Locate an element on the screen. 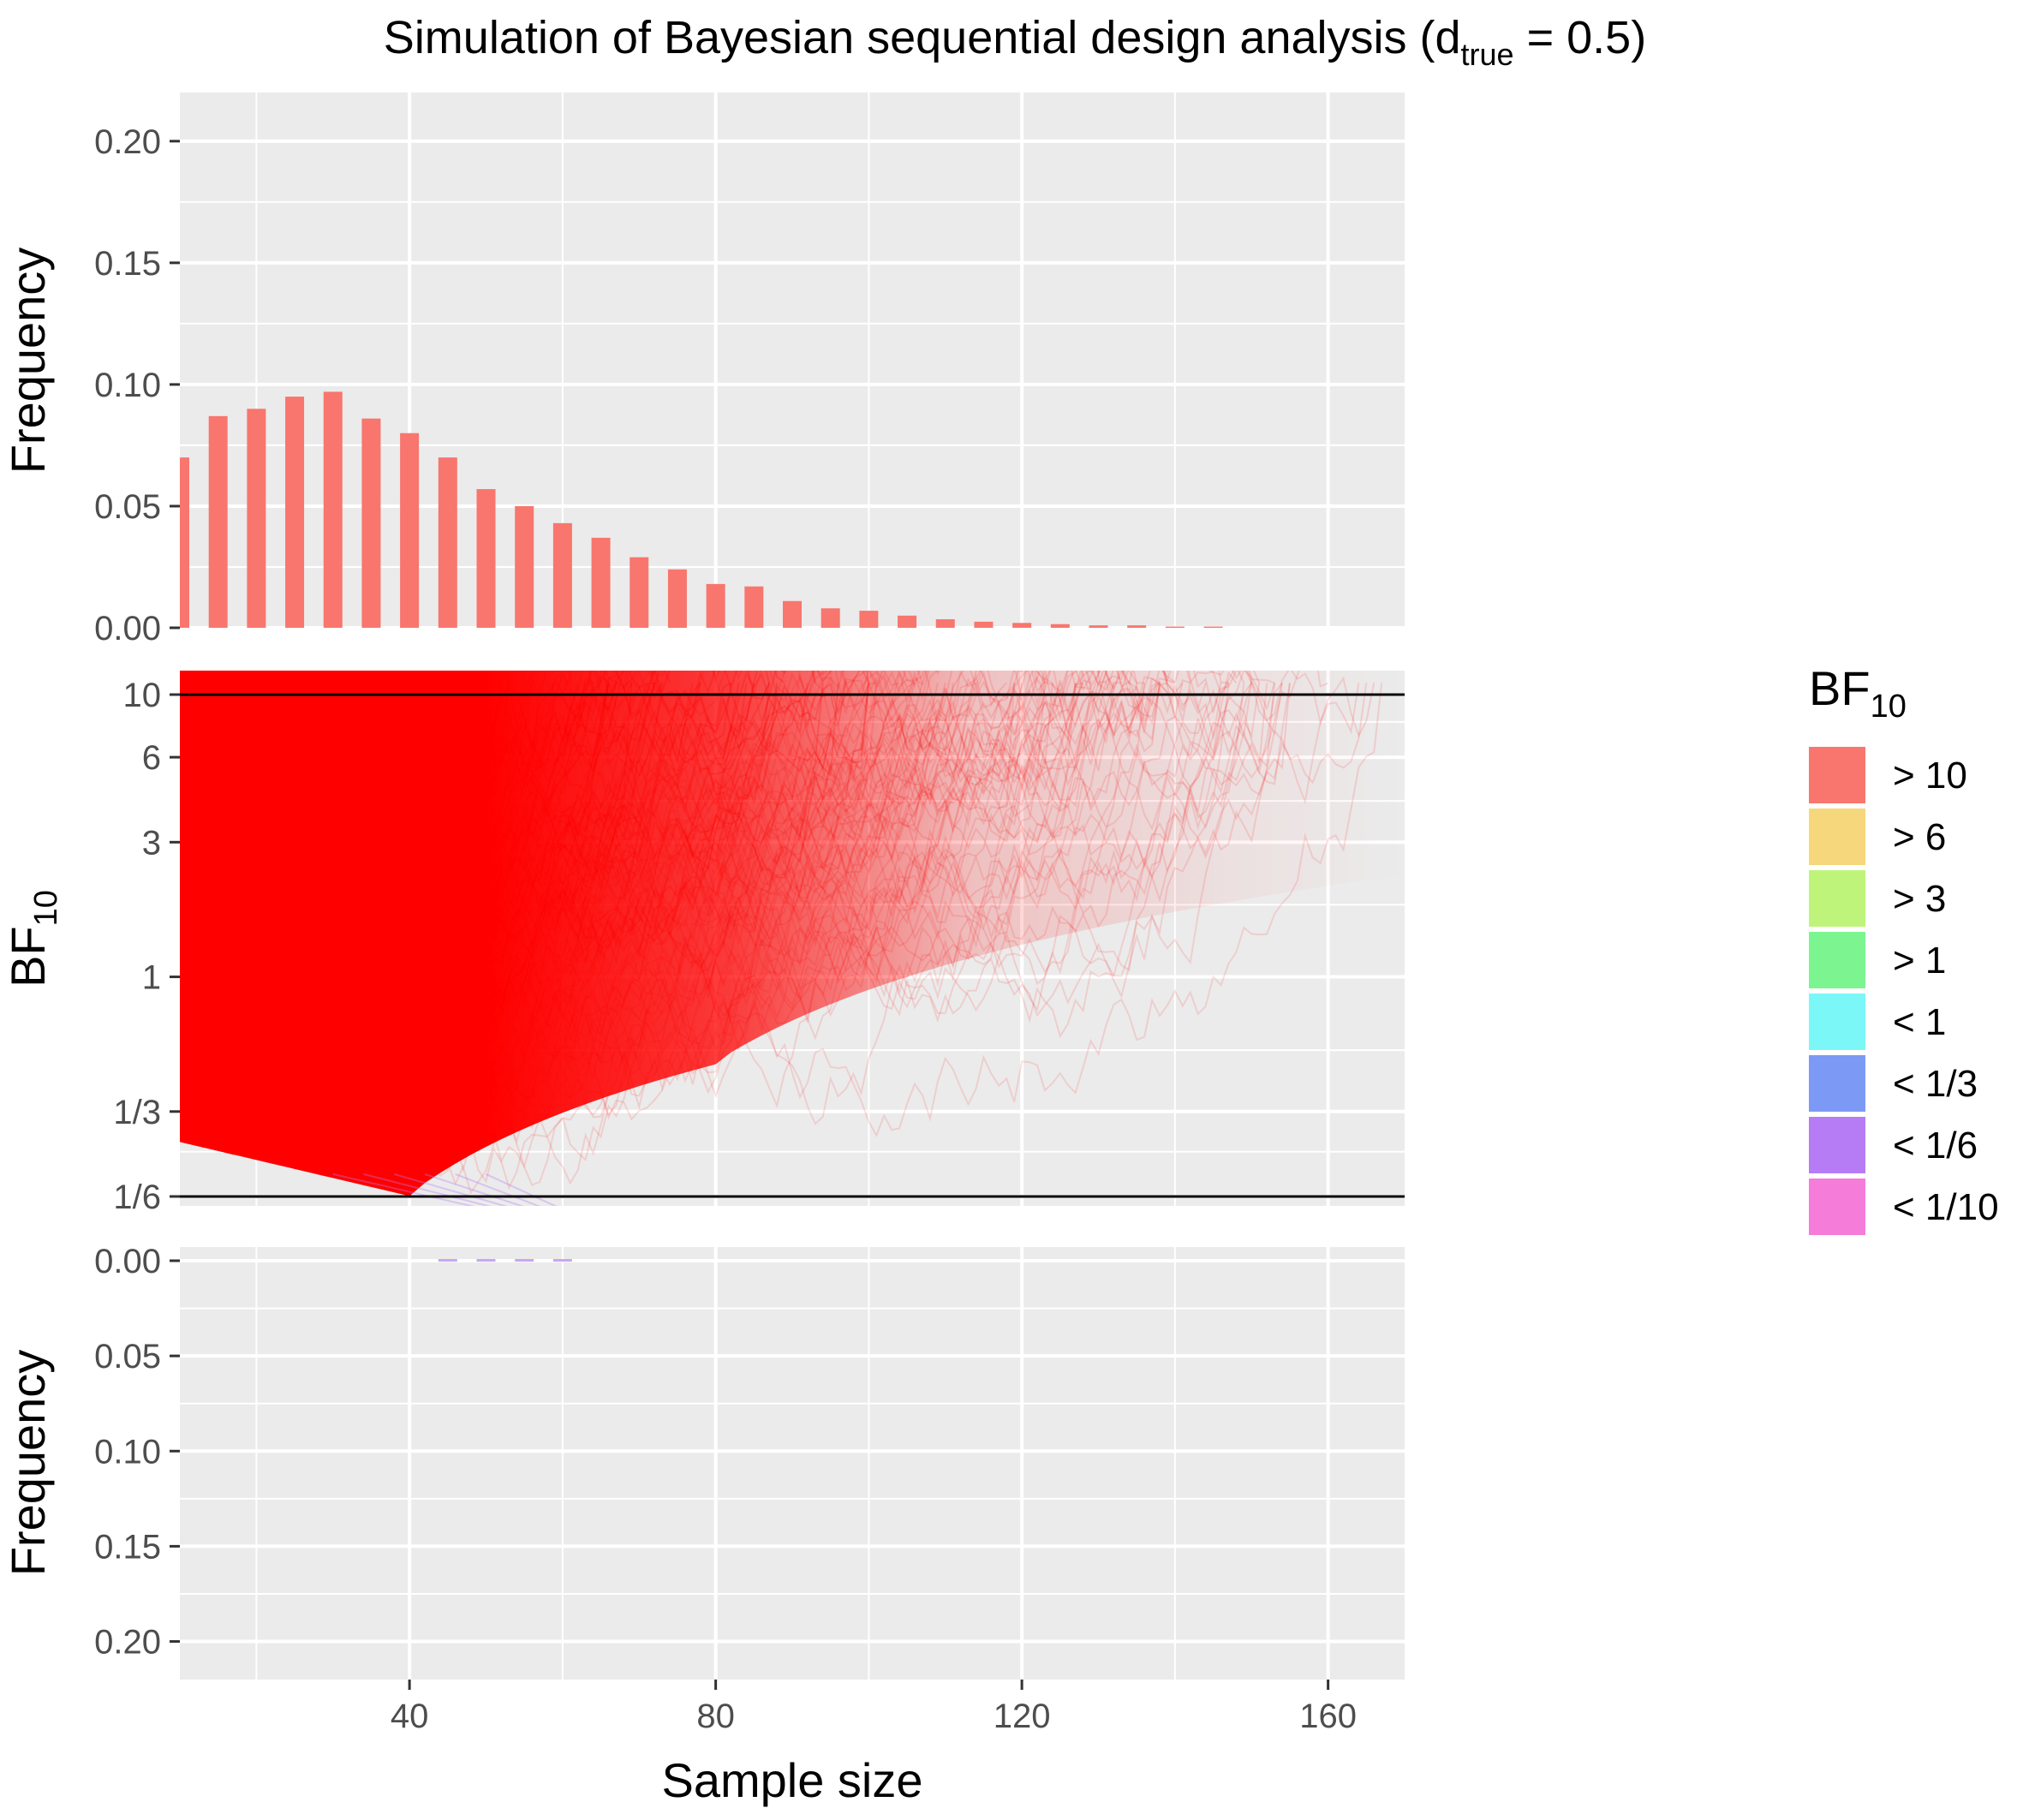 This screenshot has height=1820, width=2023. y-tick-label: 10 is located at coordinates (142, 695).